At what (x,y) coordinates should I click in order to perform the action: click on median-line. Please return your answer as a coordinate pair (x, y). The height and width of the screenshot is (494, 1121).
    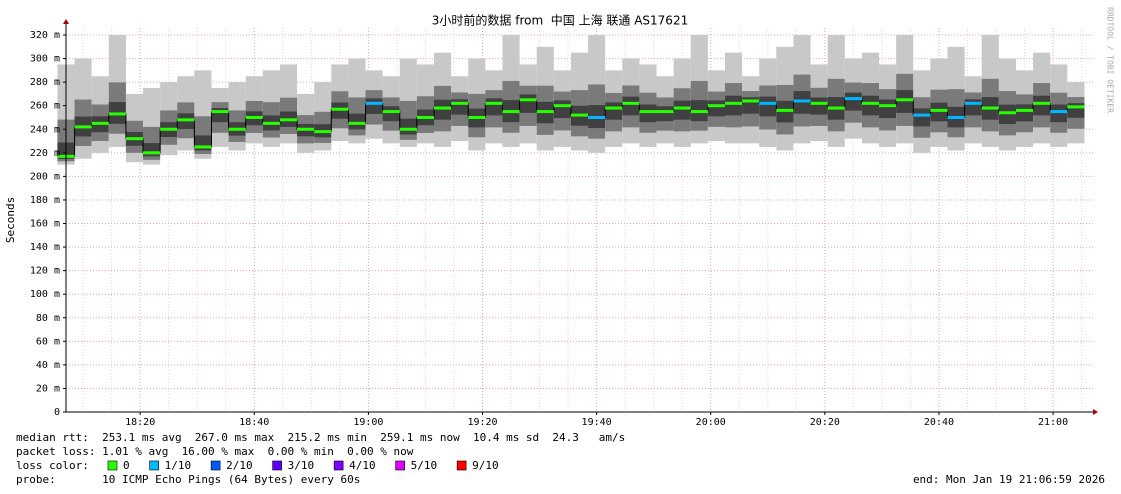
    Looking at the image, I should click on (571, 127).